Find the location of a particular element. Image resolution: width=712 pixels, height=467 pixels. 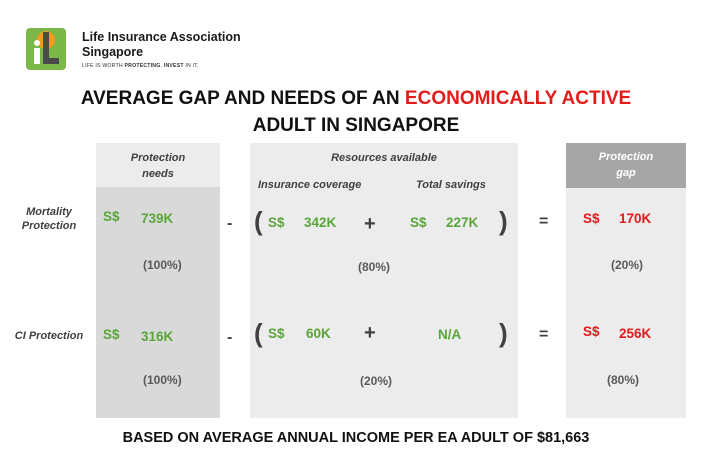

protection-needs-heading: Protection needs is located at coordinates (158, 166).